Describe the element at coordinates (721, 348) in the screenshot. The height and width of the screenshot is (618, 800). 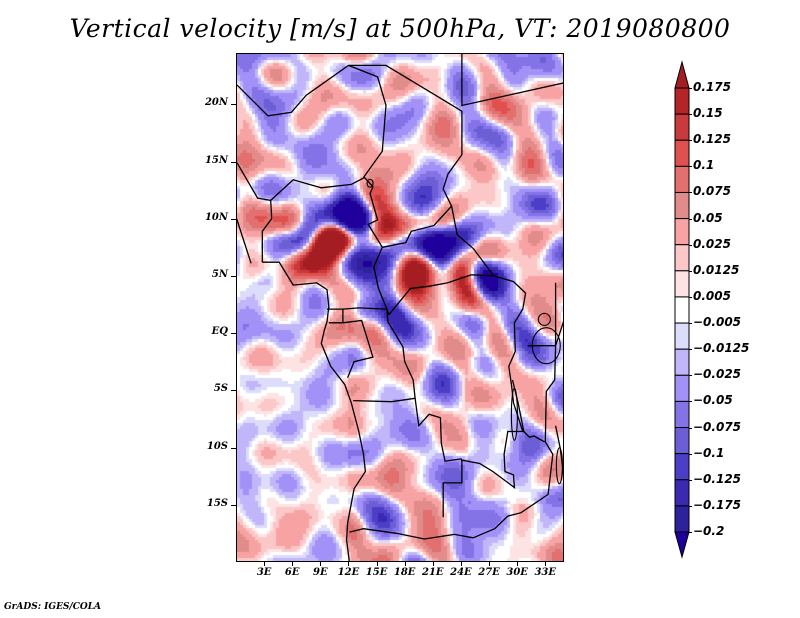
I see `colorbar-level-label: −0.0125` at that location.